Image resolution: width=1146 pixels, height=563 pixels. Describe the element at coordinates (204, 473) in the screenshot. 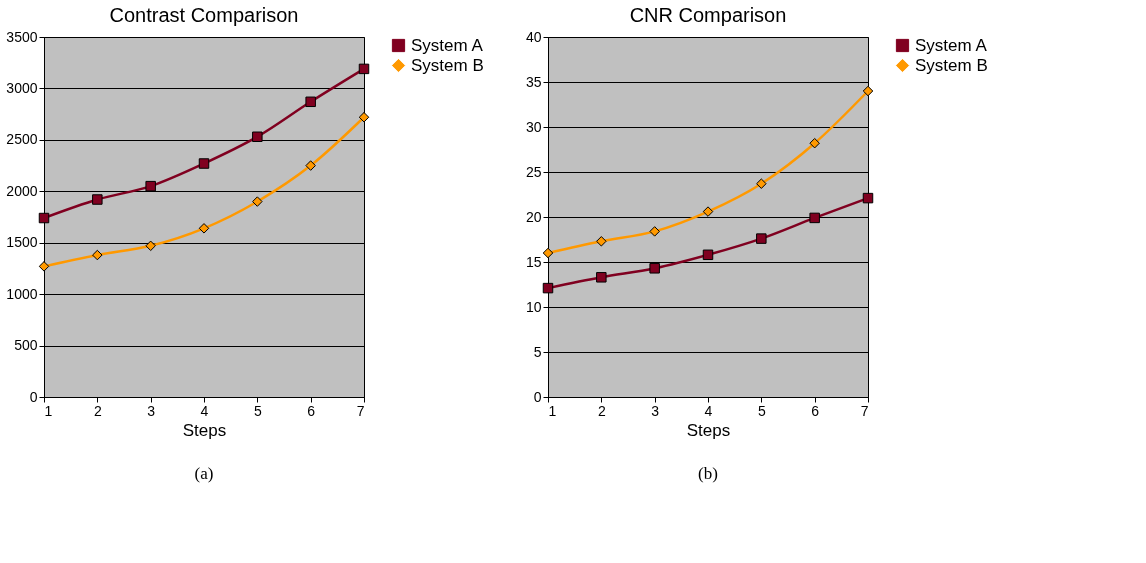

I see `text: (a)` at that location.